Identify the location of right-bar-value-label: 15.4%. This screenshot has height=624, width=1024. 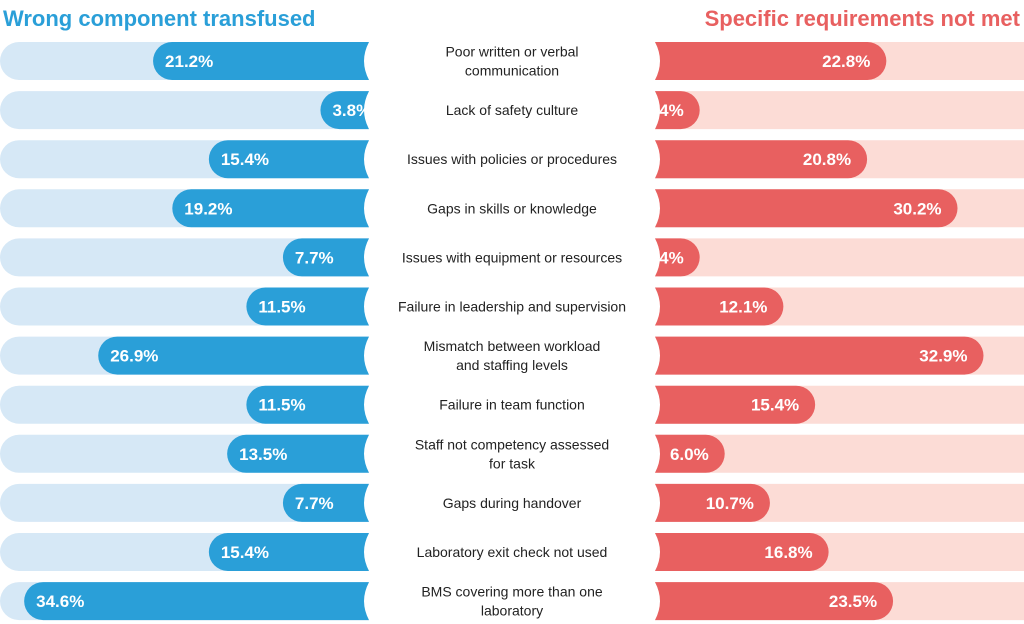
(775, 405).